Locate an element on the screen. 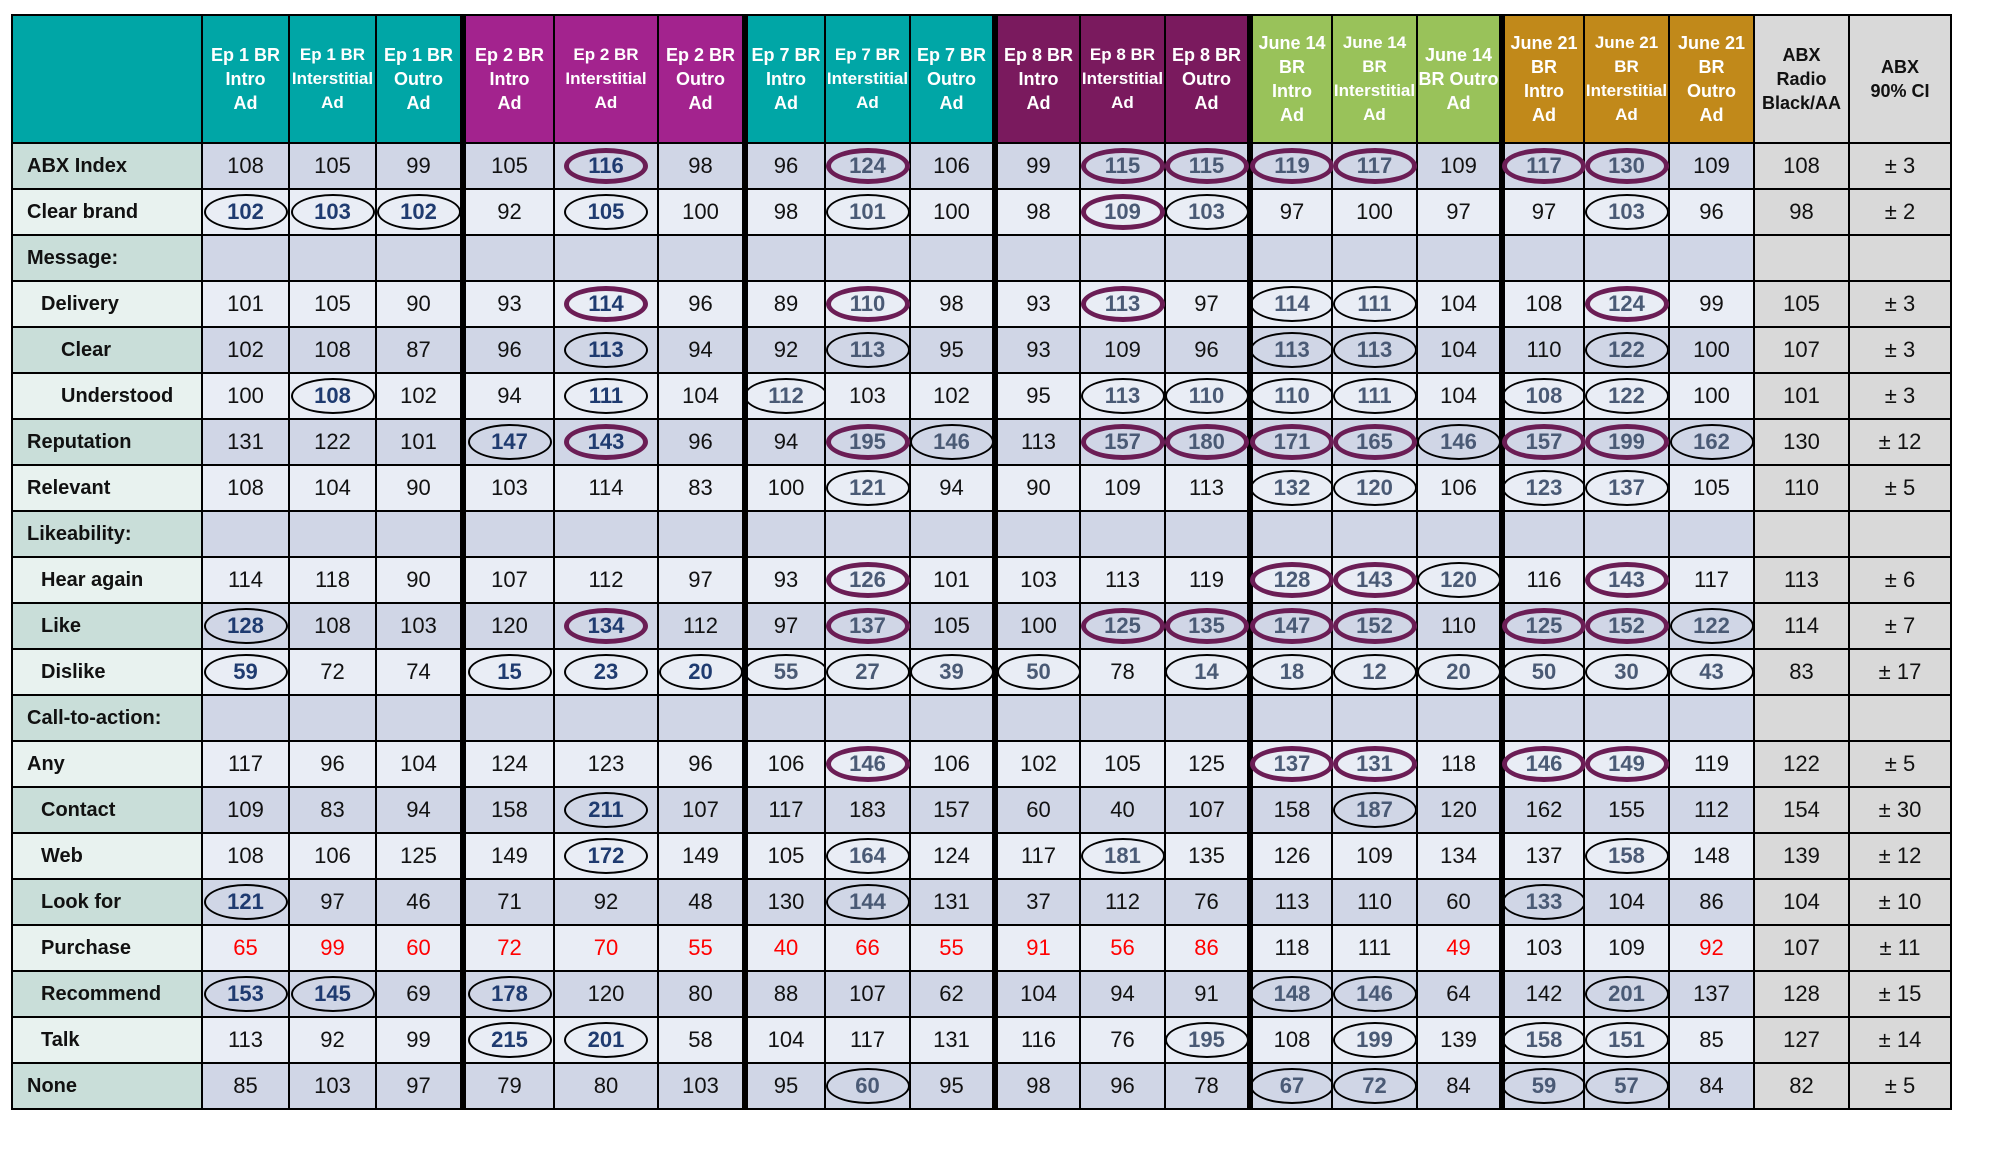 The image size is (1992, 1167). cell-value: 152 is located at coordinates (1374, 625).